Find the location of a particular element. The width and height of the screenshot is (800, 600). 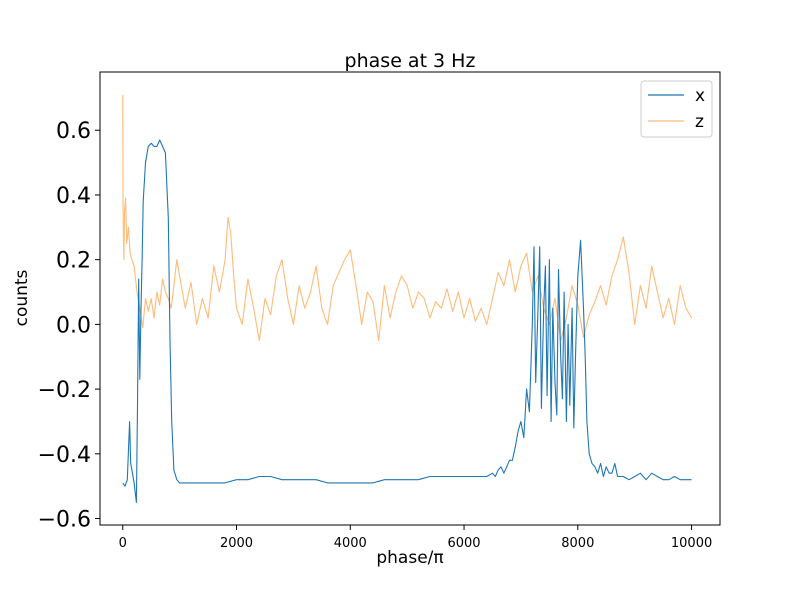

y-tick-label: 0.4 is located at coordinates (73, 196).